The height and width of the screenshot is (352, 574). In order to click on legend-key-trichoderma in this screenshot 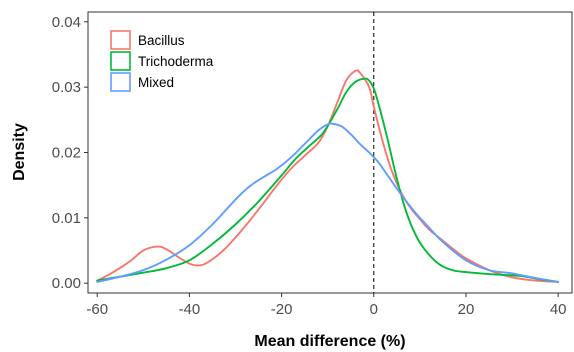, I will do `click(120, 61)`.